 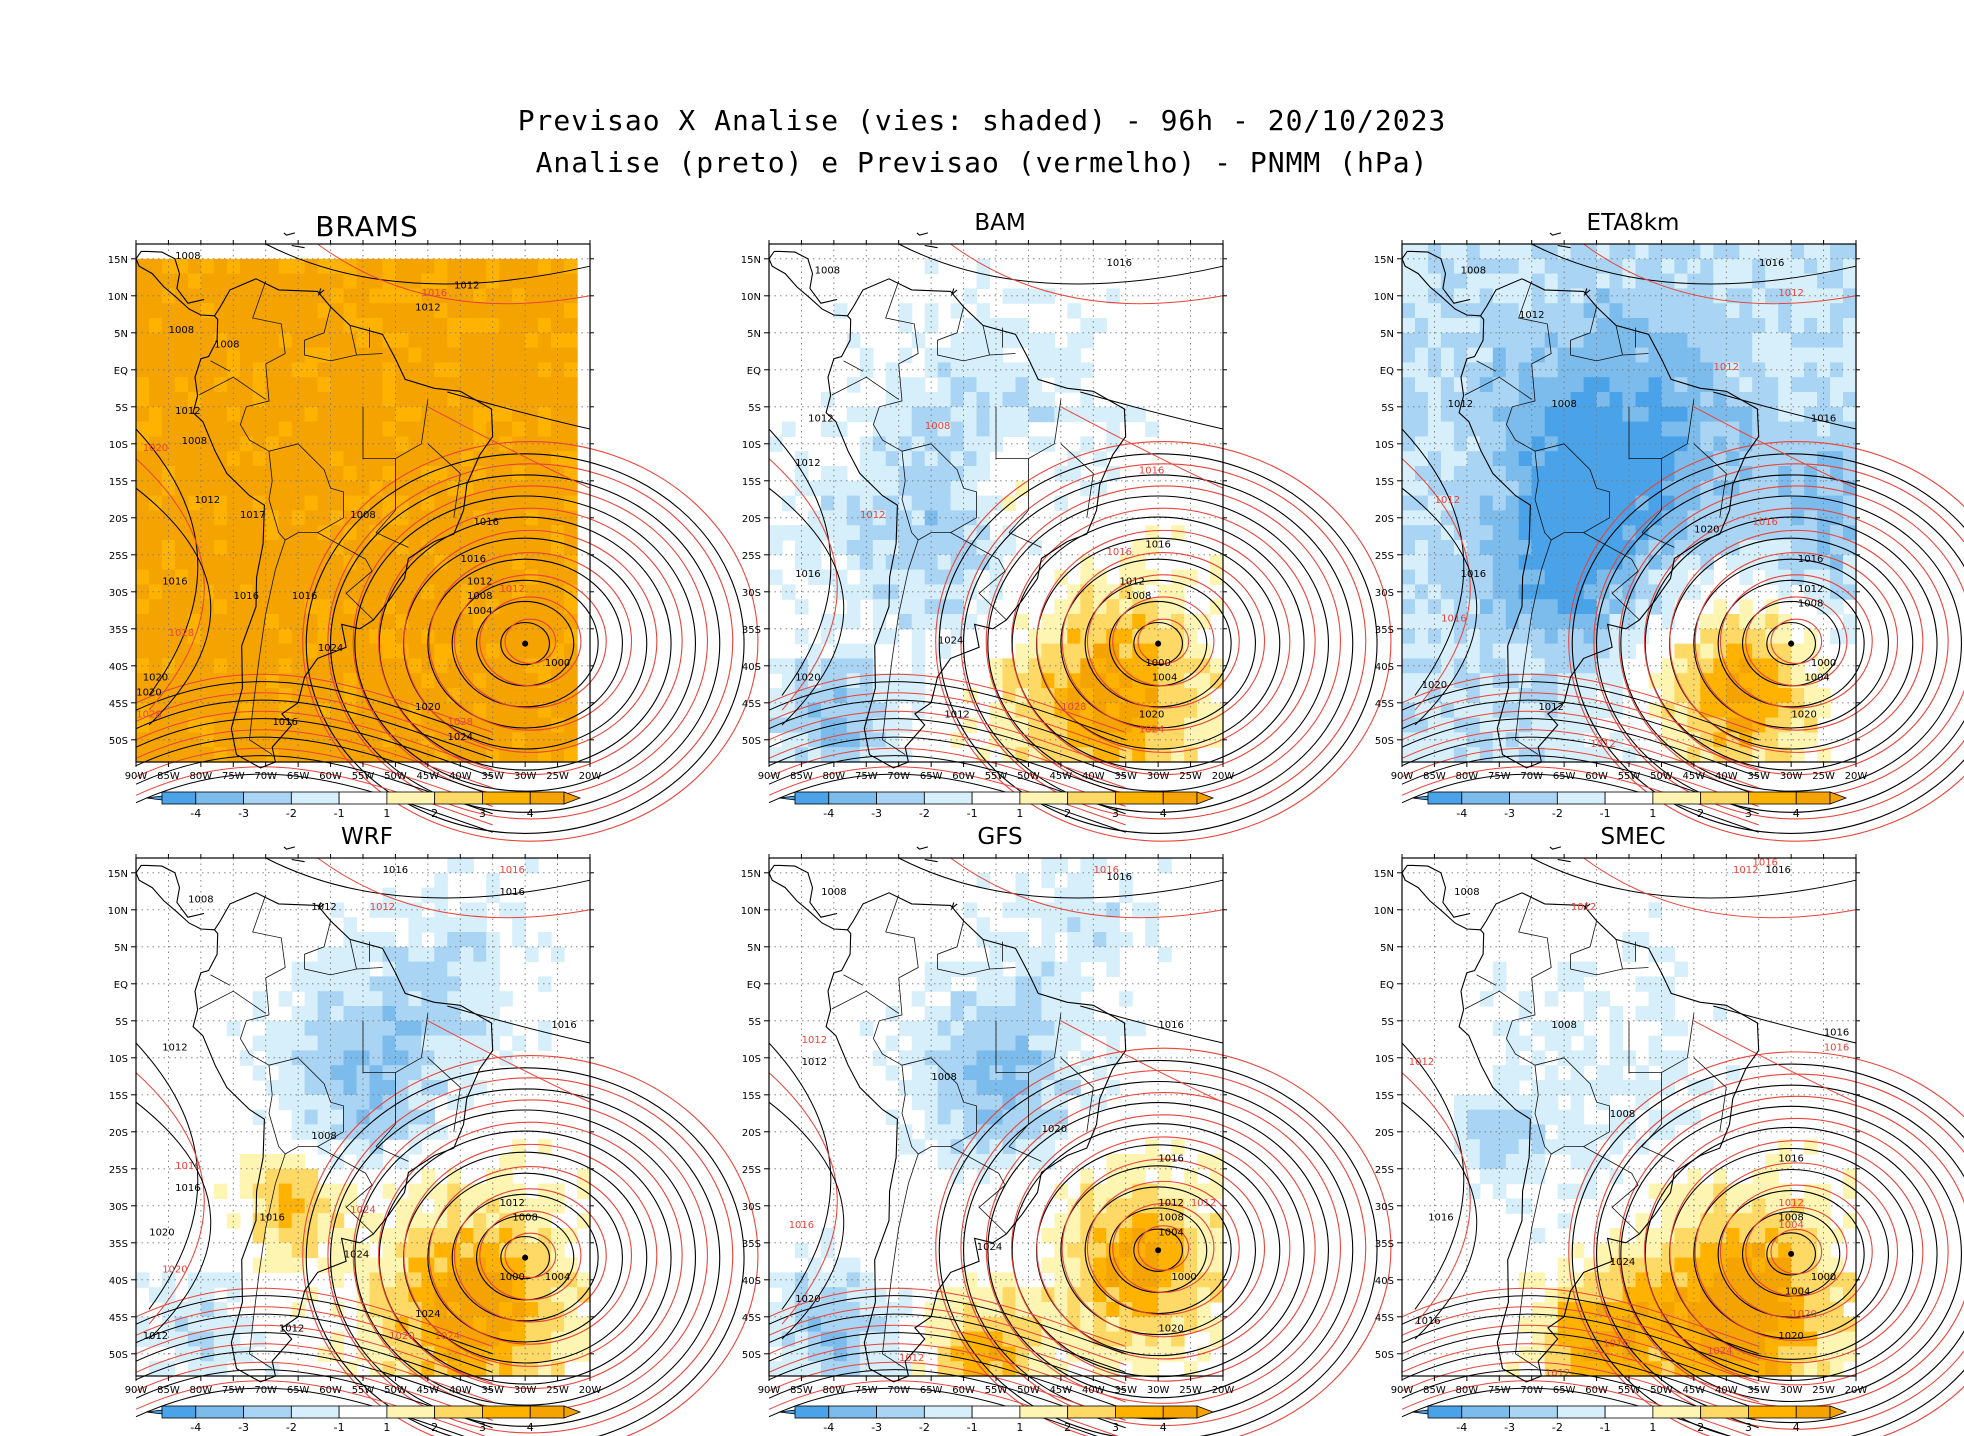 What do you see at coordinates (121, 408) in the screenshot?
I see `lat-label: 5S` at bounding box center [121, 408].